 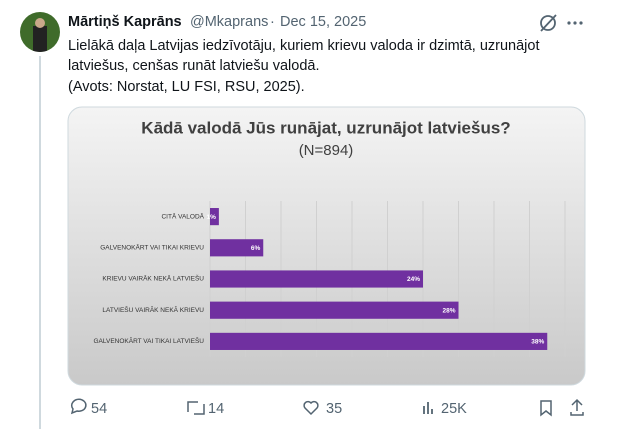 I want to click on grok-icon, so click(x=548, y=23).